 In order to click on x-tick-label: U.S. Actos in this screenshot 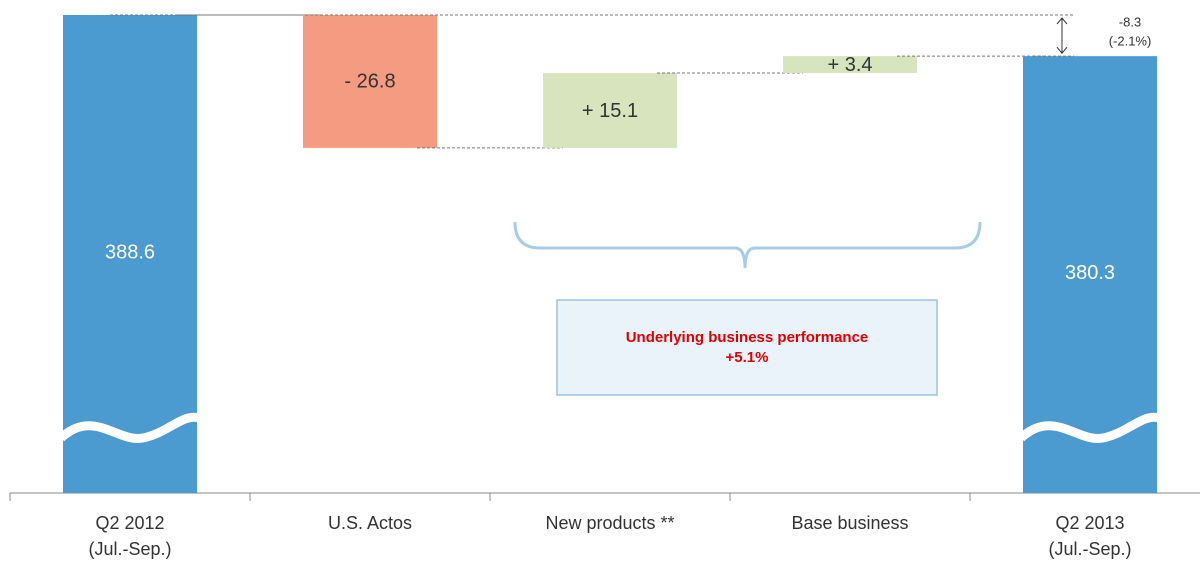, I will do `click(370, 523)`.